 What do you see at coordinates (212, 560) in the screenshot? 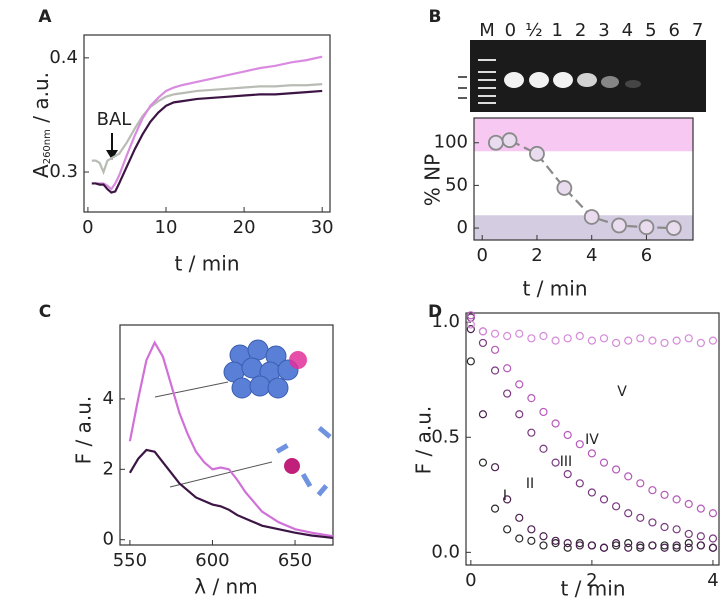
I see `x-tick-label: 600` at bounding box center [212, 560].